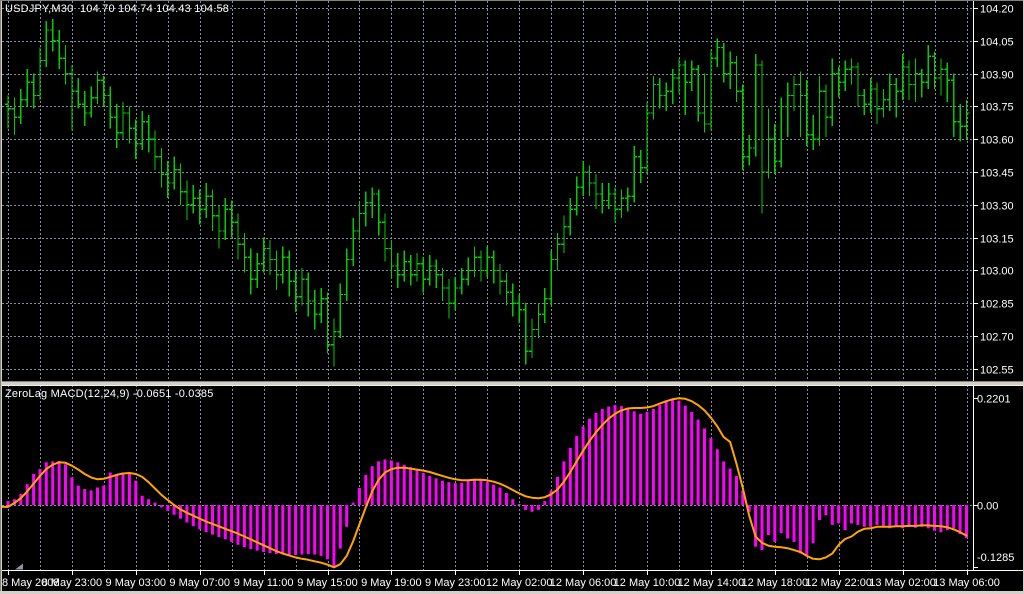 The height and width of the screenshot is (594, 1024). Describe the element at coordinates (997, 272) in the screenshot. I see `svg-text: 103.00` at that location.